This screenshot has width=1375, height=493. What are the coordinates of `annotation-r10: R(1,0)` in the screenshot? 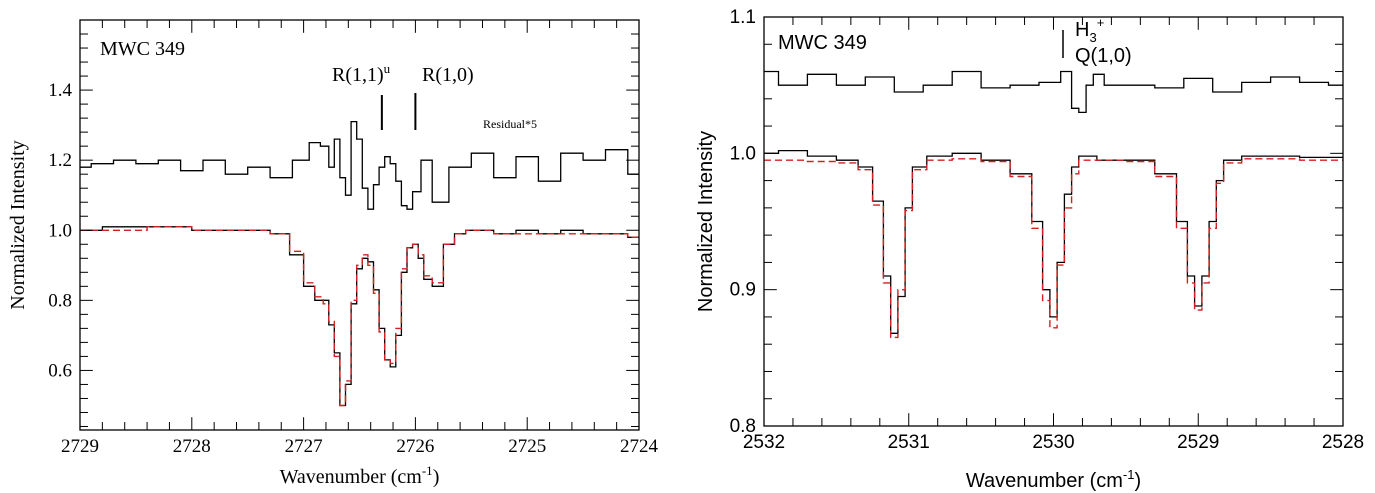 It's located at (448, 75).